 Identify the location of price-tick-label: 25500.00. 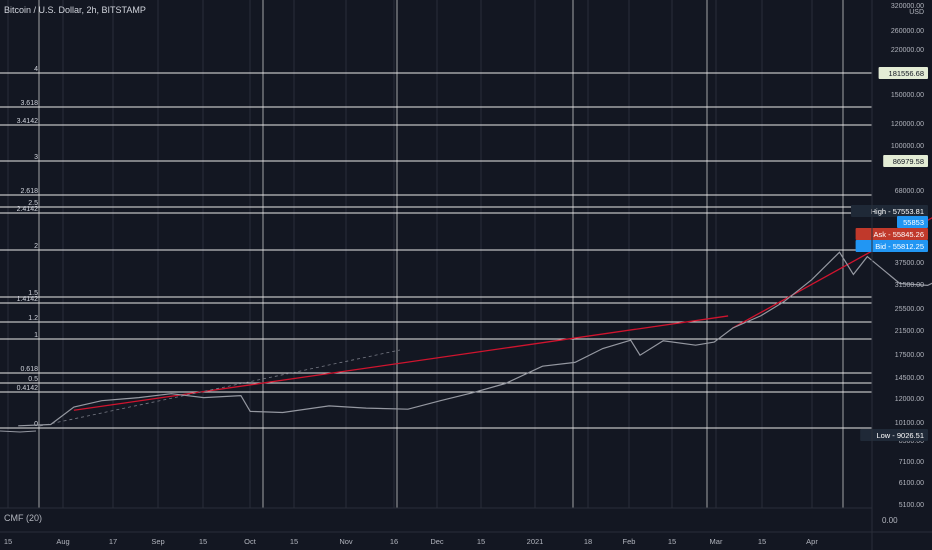
(909, 309).